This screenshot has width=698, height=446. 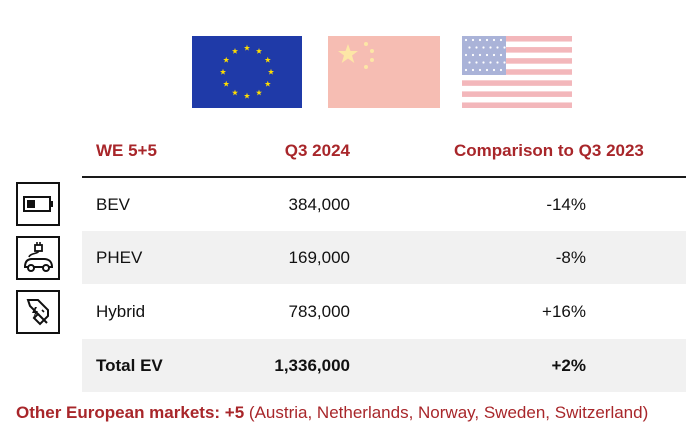 What do you see at coordinates (319, 257) in the screenshot?
I see `row-value: 169,000` at bounding box center [319, 257].